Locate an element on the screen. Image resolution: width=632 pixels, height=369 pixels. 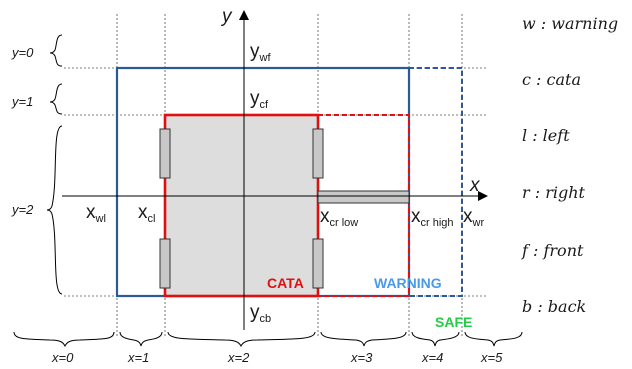
cata-box is located at coordinates (241, 205).